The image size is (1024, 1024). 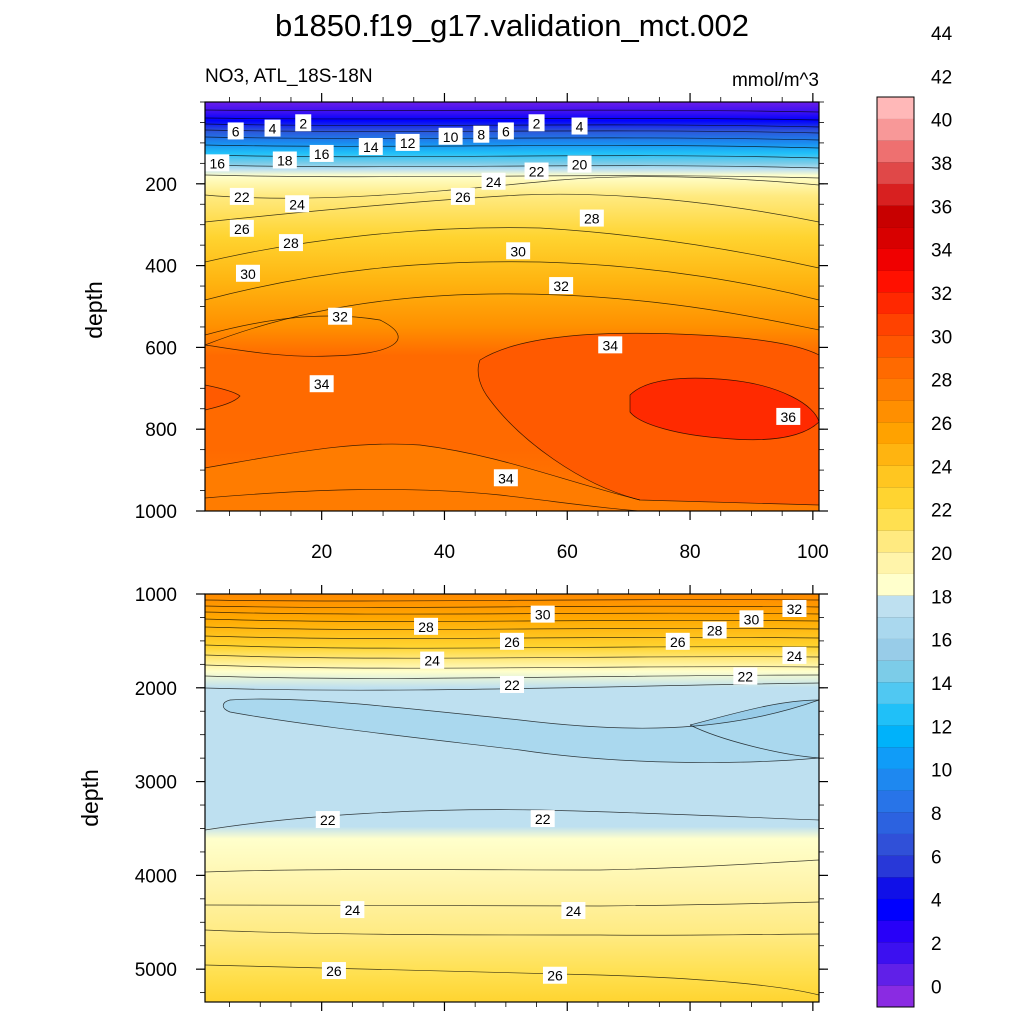 What do you see at coordinates (156, 876) in the screenshot?
I see `y-tick-label: 4000` at bounding box center [156, 876].